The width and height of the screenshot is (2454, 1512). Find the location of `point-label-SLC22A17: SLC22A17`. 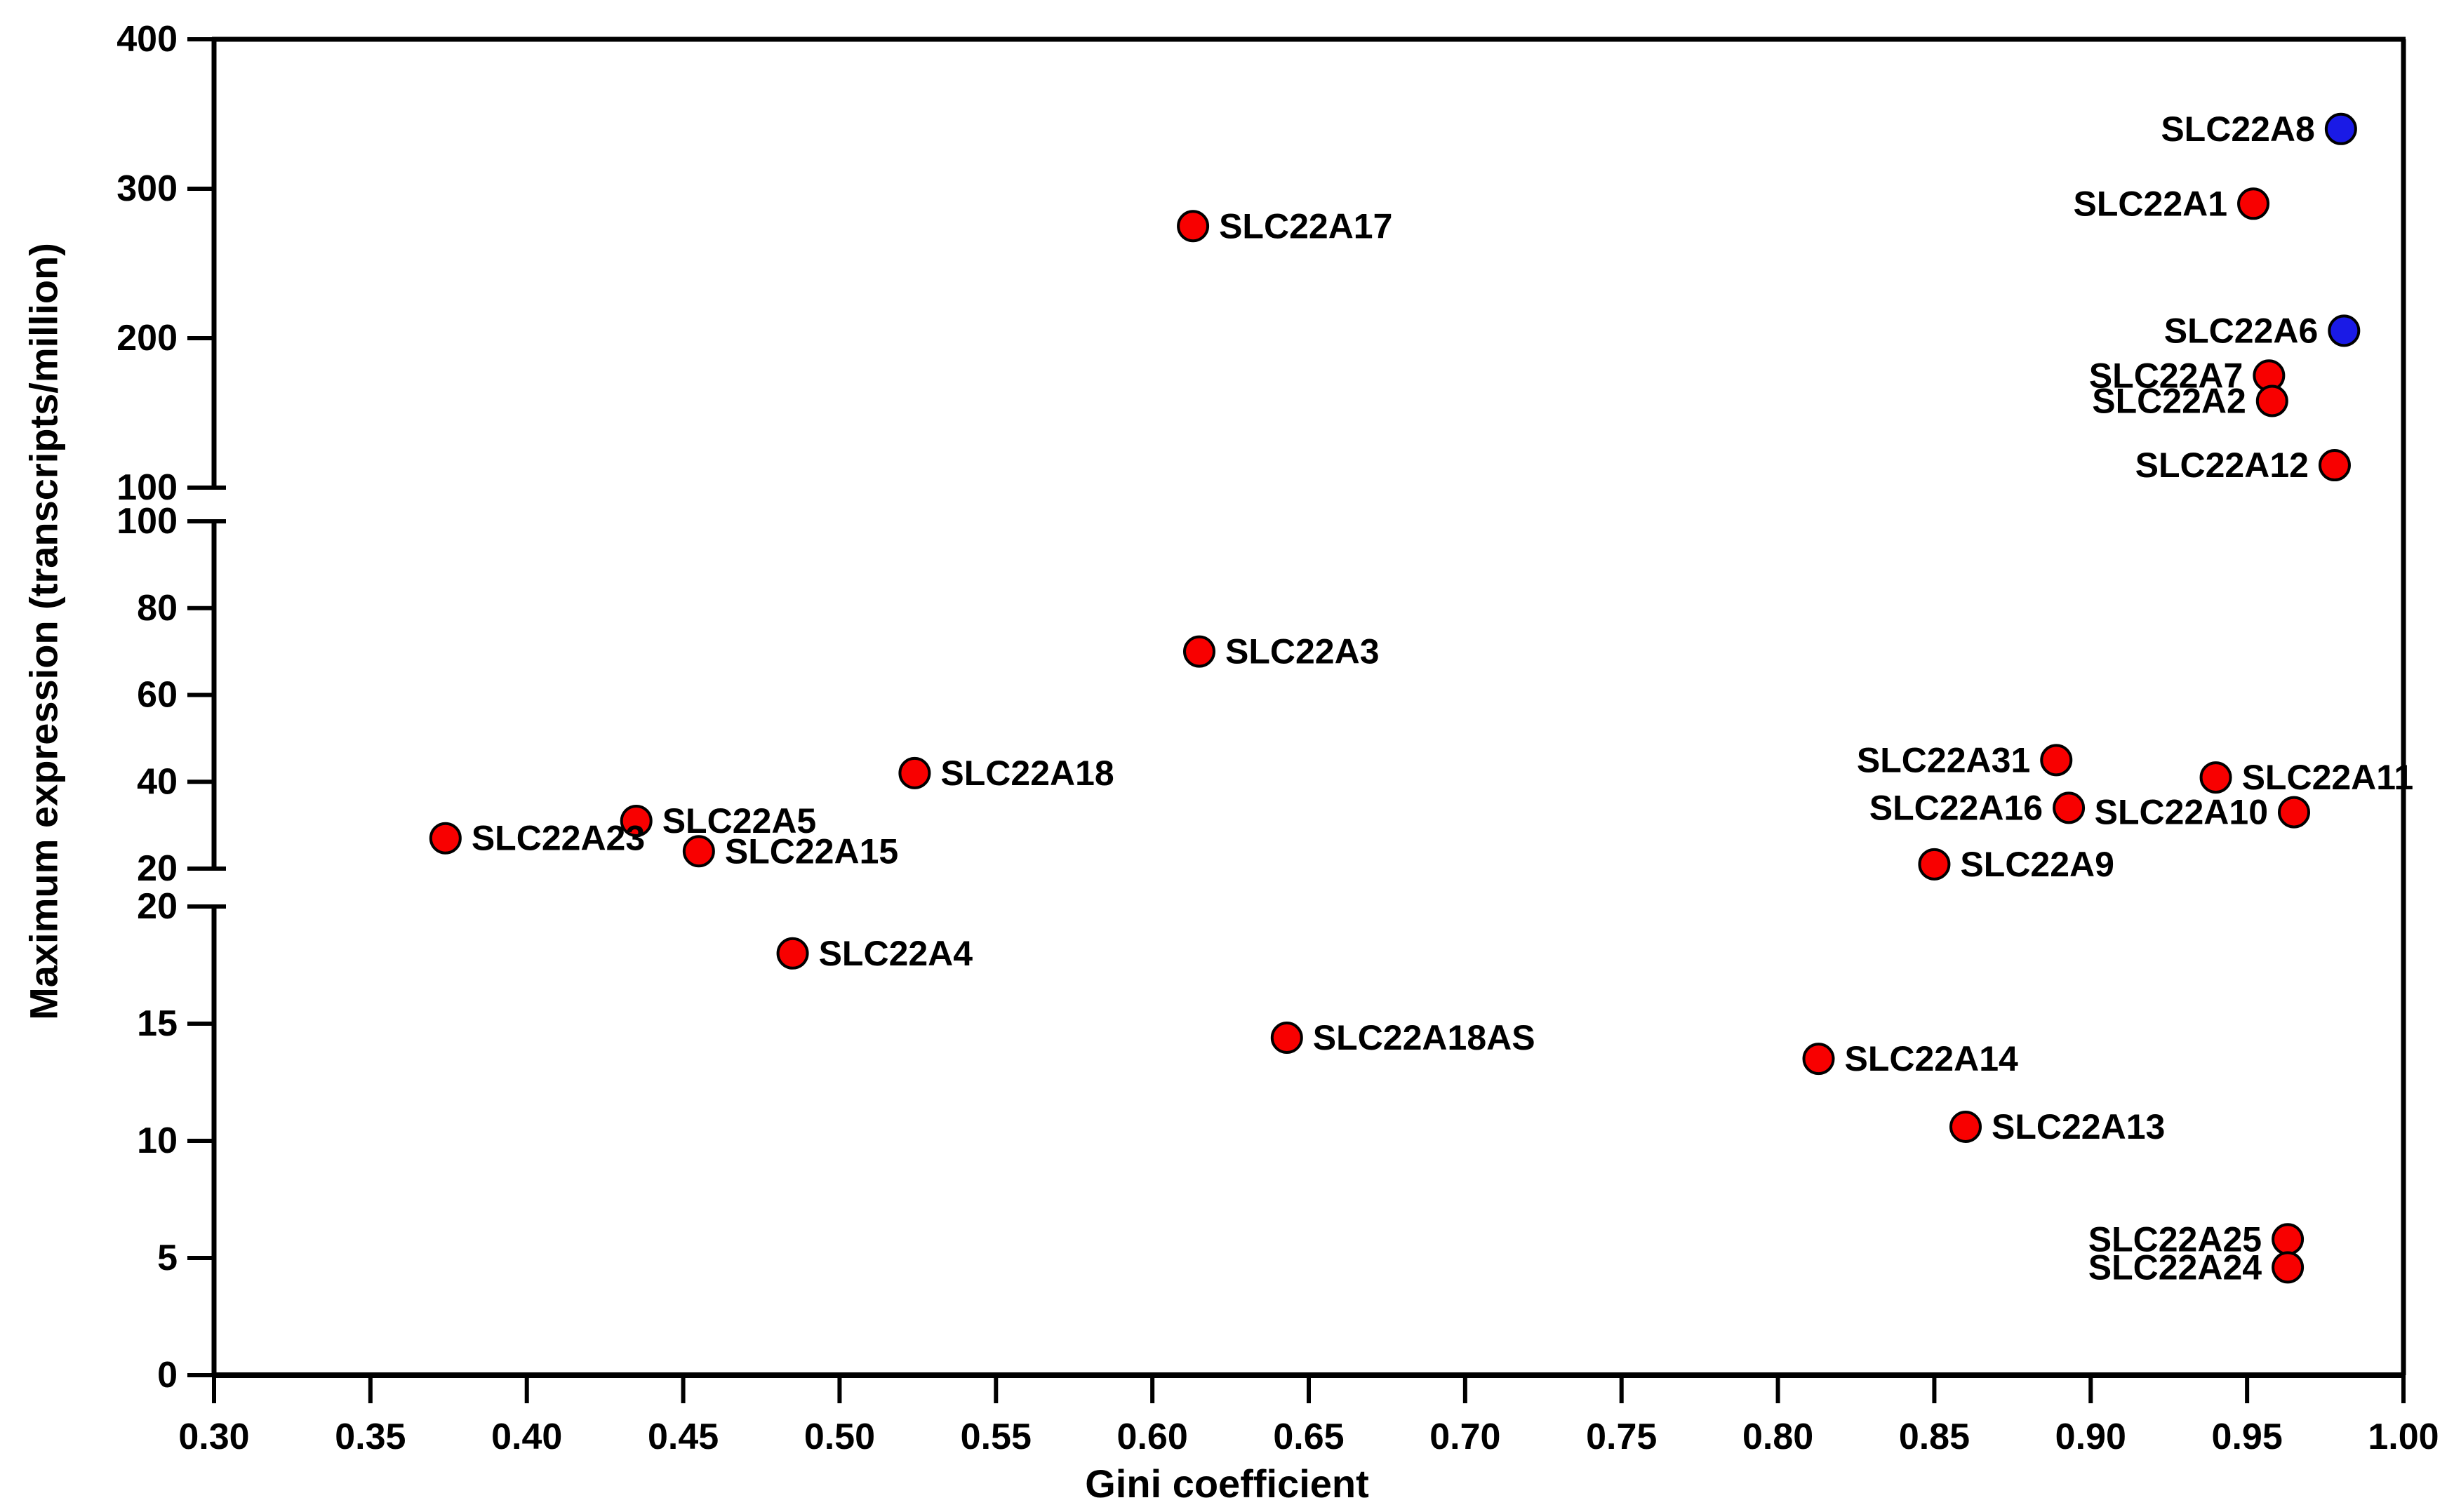

point-label-SLC22A17: SLC22A17 is located at coordinates (1305, 226).